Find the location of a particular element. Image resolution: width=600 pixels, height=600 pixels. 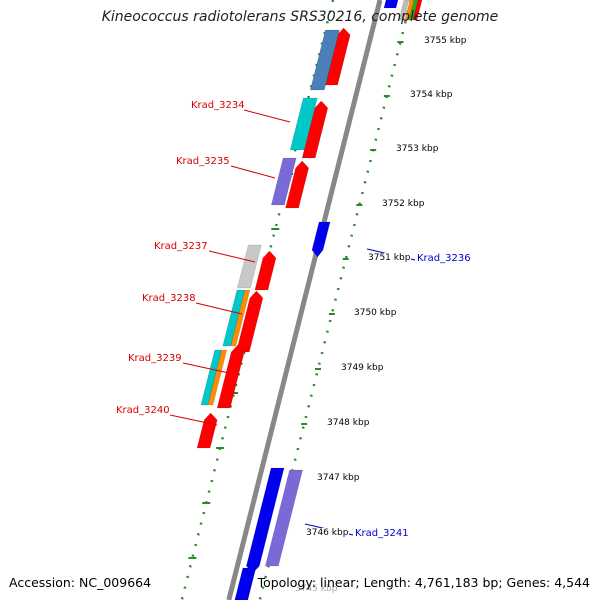

tick-label: 3751 kbp is located at coordinates (389, 258).